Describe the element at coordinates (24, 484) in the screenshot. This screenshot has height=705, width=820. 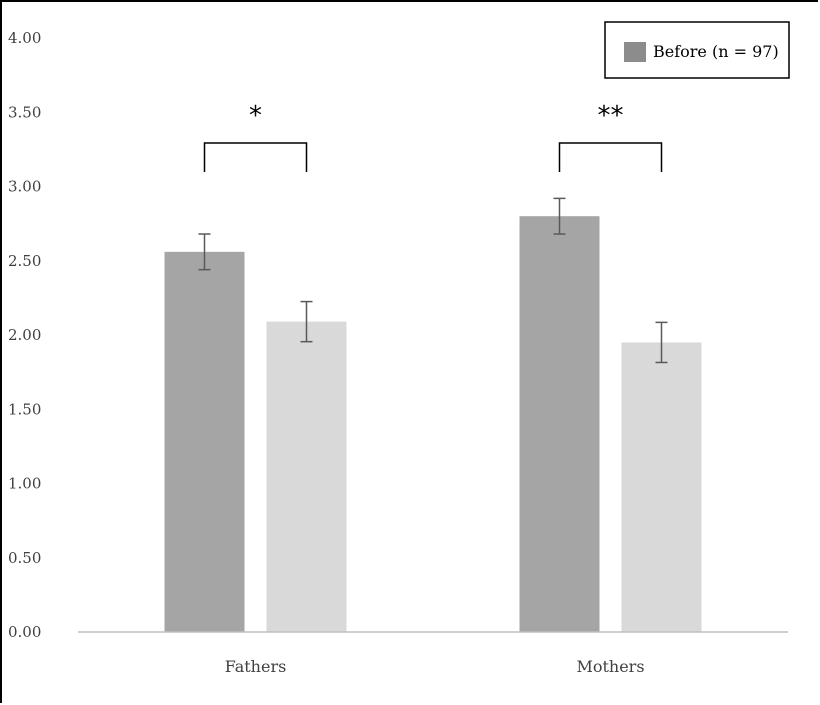
I see `y-tick-label: 1.00` at that location.